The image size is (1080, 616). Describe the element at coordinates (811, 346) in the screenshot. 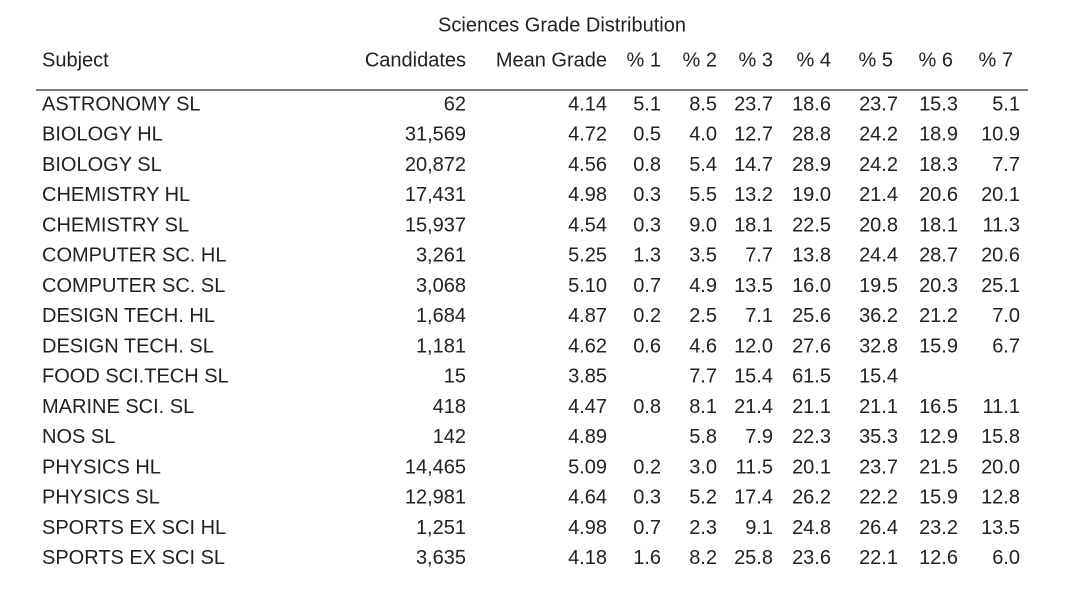

I see `table-cell: 27.6` at that location.